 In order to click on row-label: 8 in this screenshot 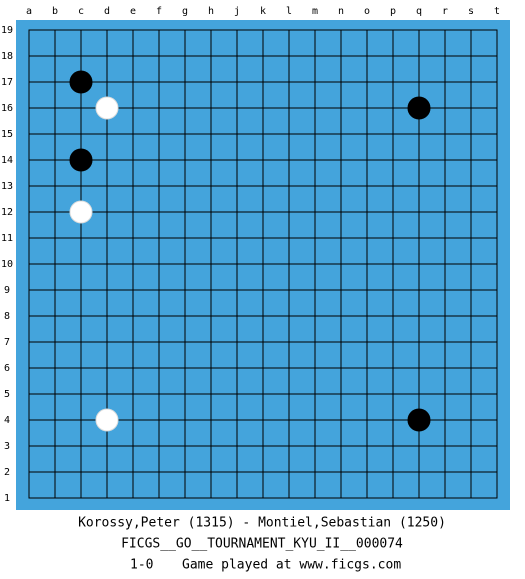, I will do `click(7, 316)`.